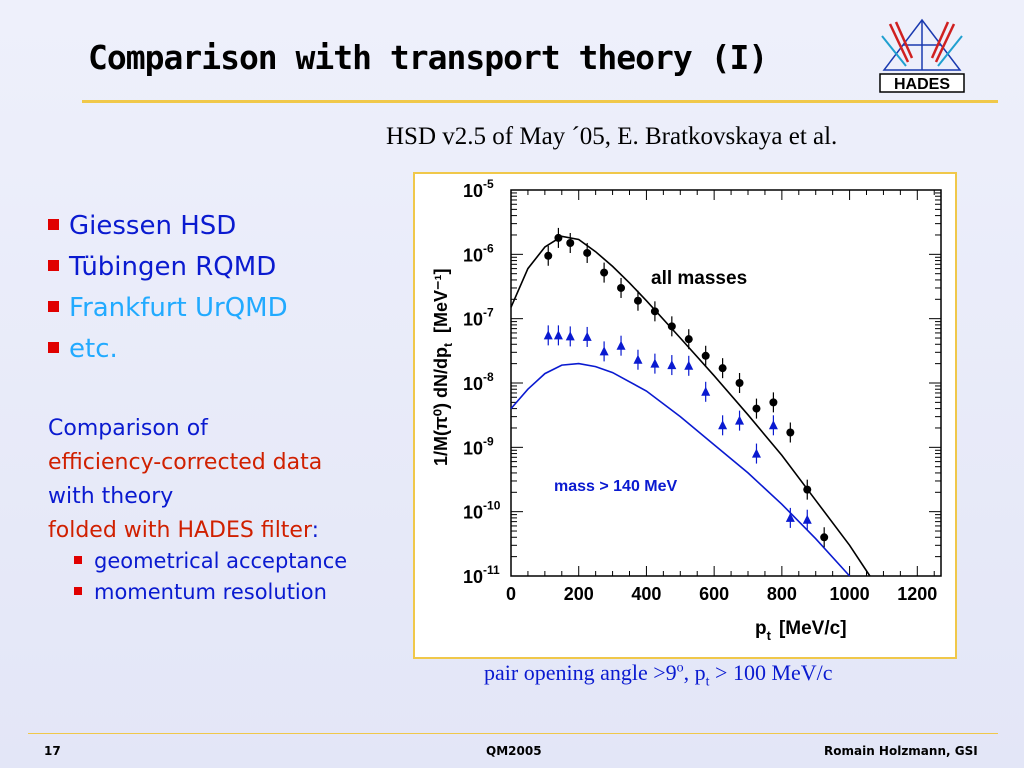  Describe the element at coordinates (478, 253) in the screenshot. I see `y-tick-label: 10⁻⁶` at that location.